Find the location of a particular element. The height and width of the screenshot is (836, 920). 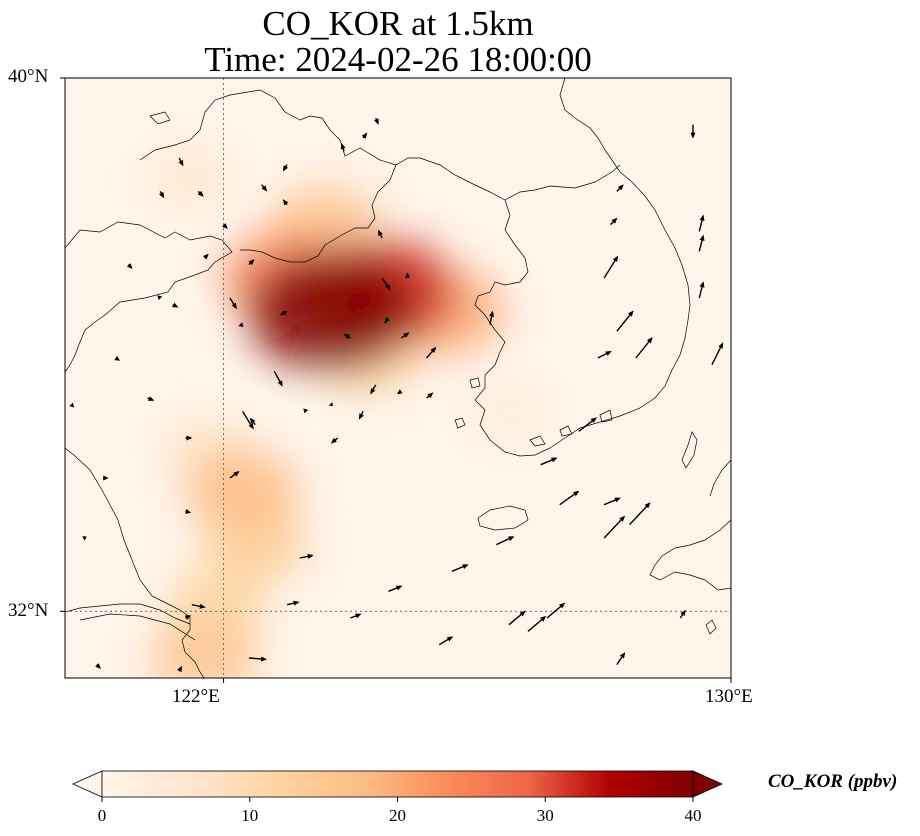

coastline-bohai is located at coordinates (268, 176).